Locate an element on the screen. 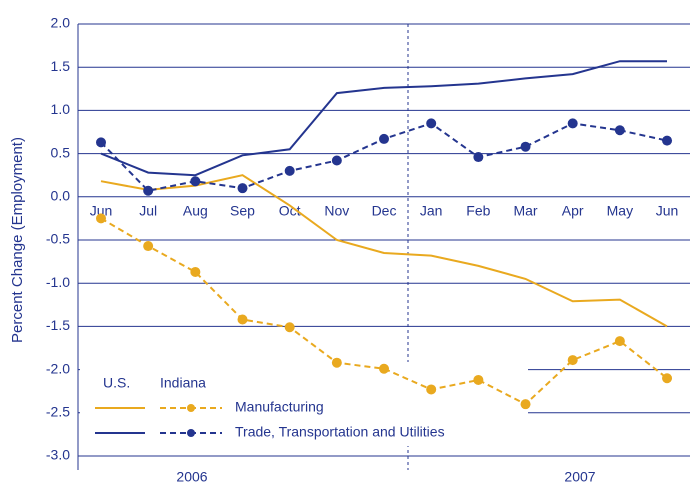 This screenshot has width=694, height=488. indiana-line is located at coordinates (384, 157).